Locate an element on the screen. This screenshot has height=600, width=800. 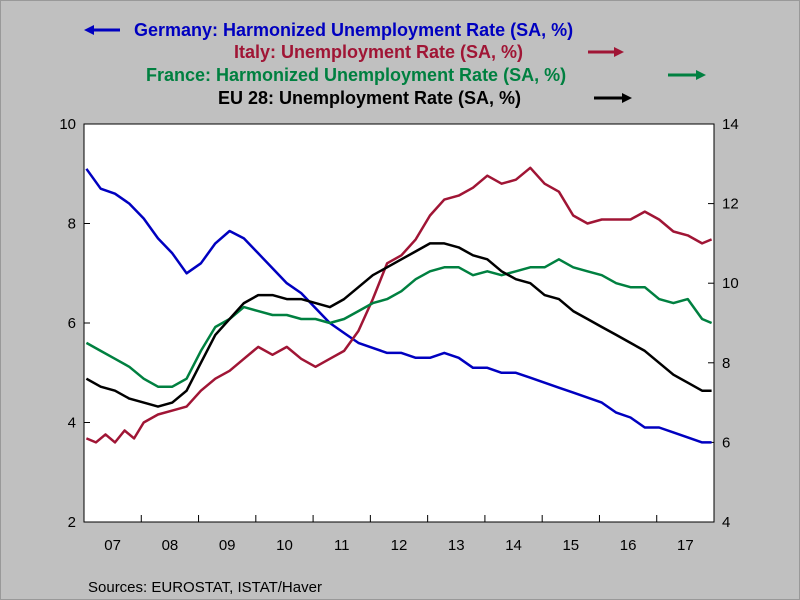
x-tick-label-9: 16 is located at coordinates (628, 545).